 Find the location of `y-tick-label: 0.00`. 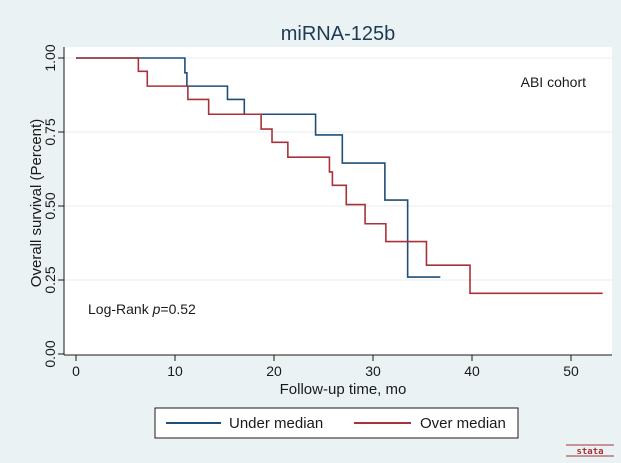

y-tick-label: 0.00 is located at coordinates (50, 353).